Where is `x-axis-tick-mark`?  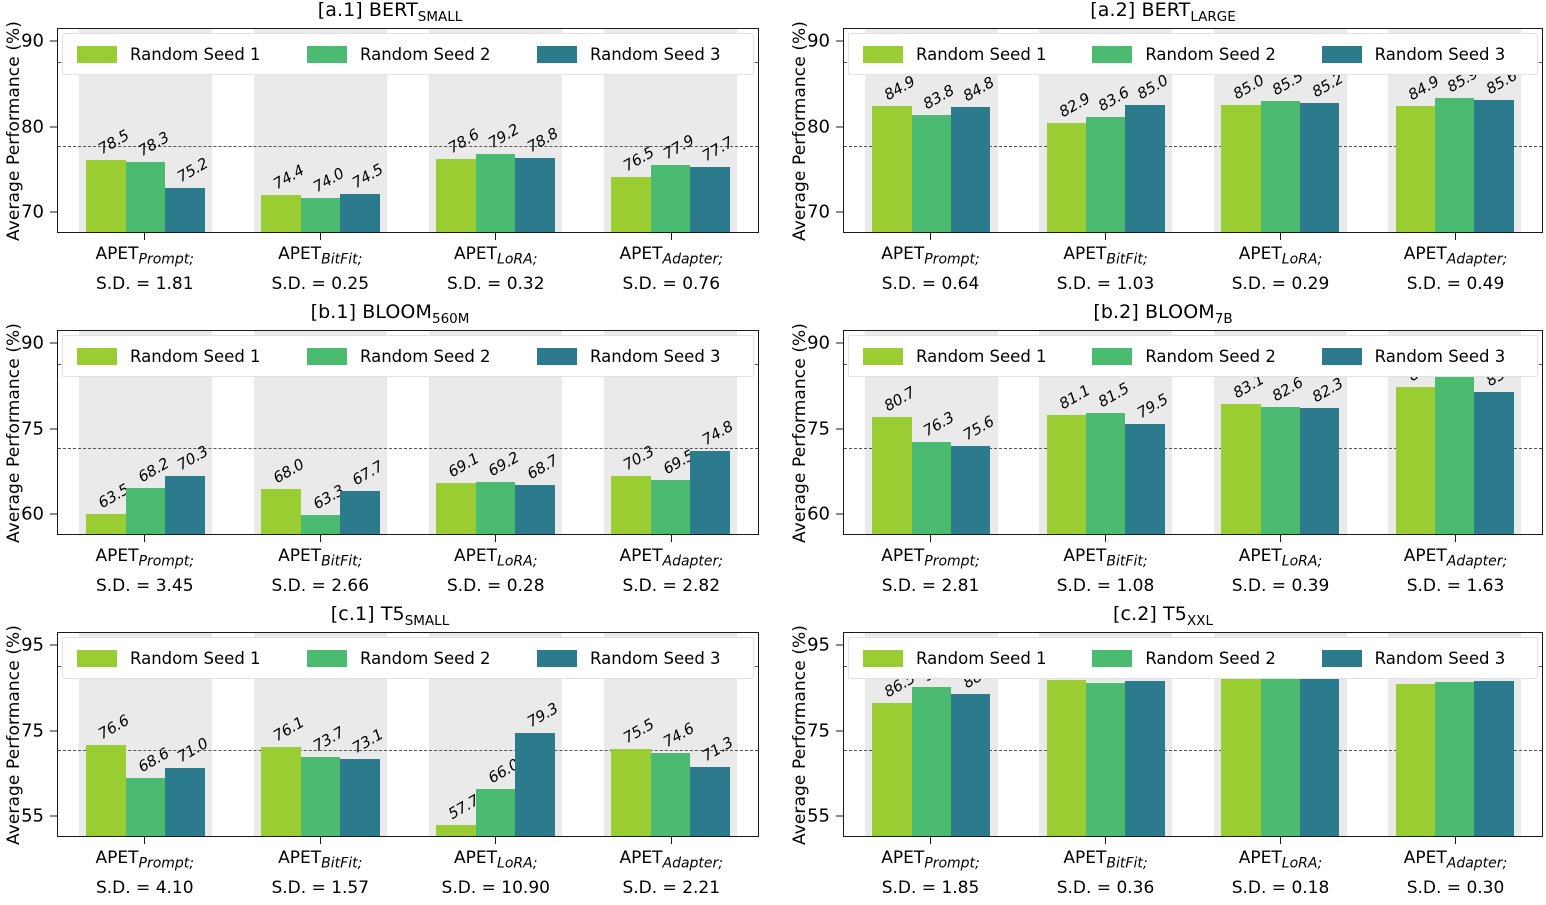 x-axis-tick-mark is located at coordinates (1455, 236).